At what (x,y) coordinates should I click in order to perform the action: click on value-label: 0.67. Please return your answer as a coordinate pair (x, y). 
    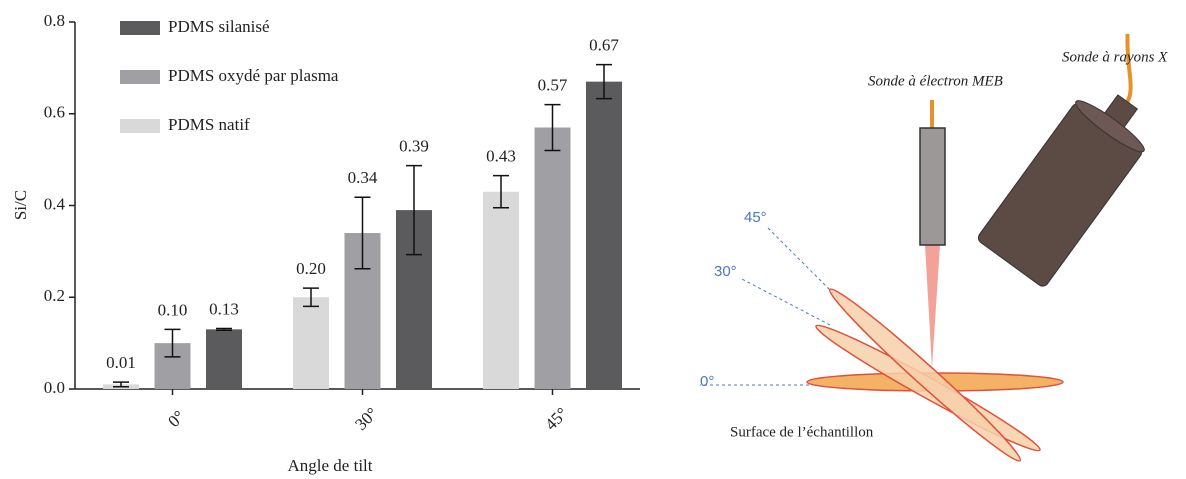
    Looking at the image, I should click on (604, 45).